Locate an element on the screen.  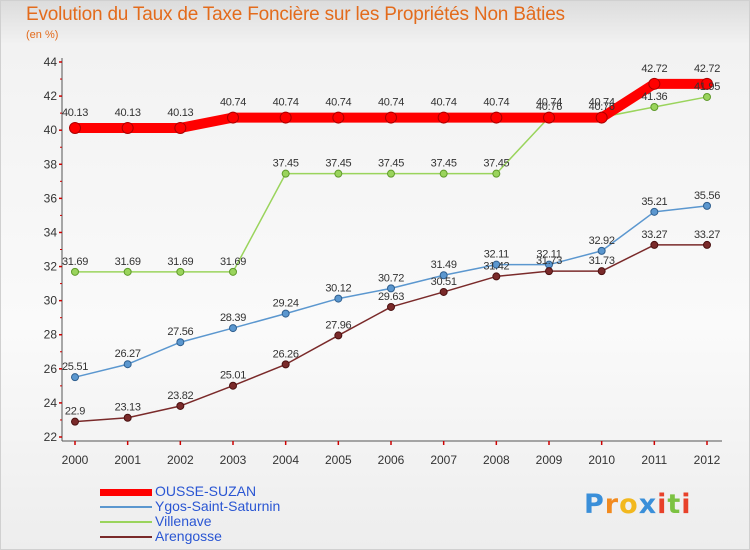
x-tick-label: 2011 is located at coordinates (654, 460).